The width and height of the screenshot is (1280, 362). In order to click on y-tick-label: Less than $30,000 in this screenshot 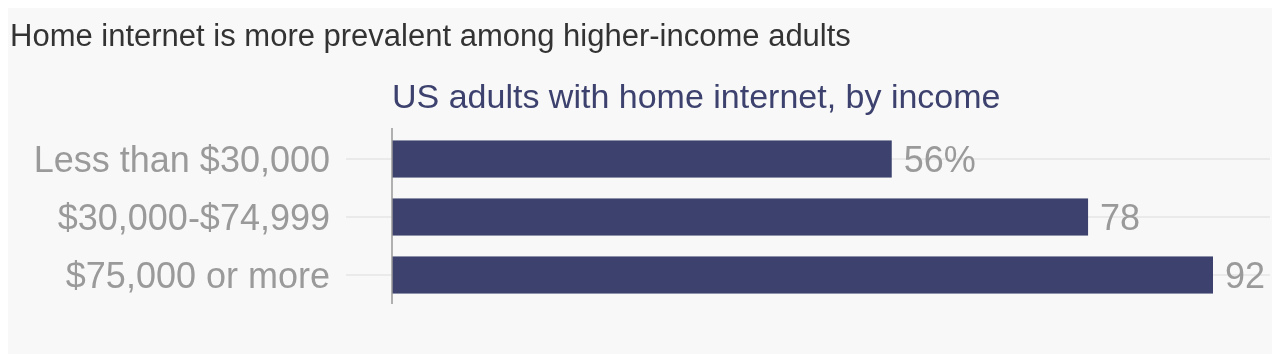, I will do `click(181, 159)`.